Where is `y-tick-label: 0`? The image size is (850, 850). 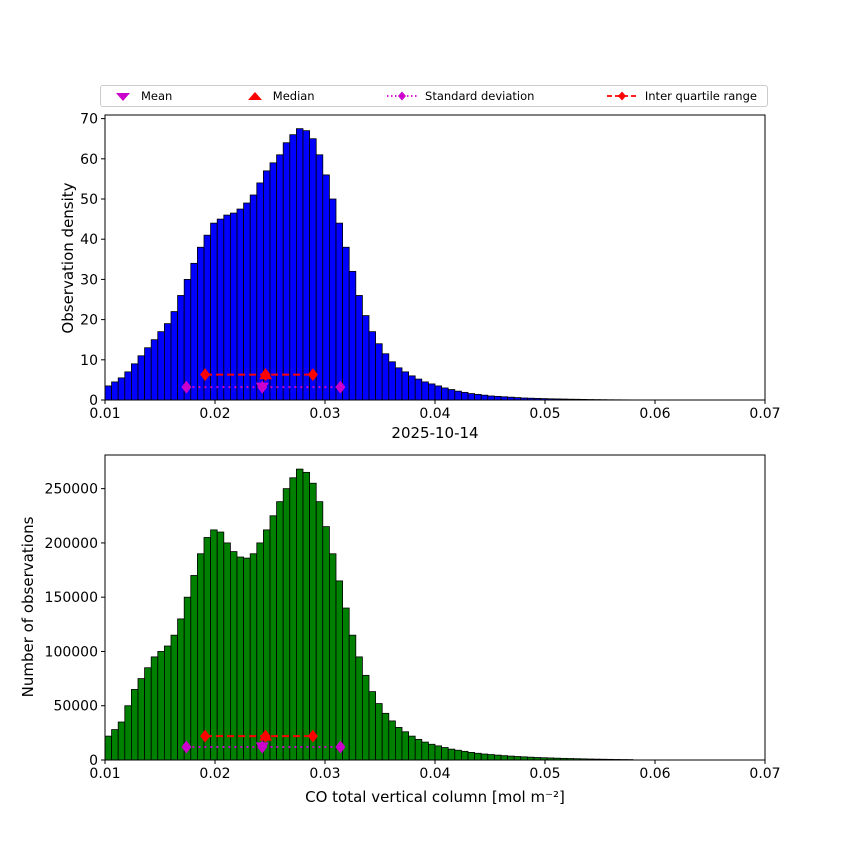
y-tick-label: 0 is located at coordinates (93, 761).